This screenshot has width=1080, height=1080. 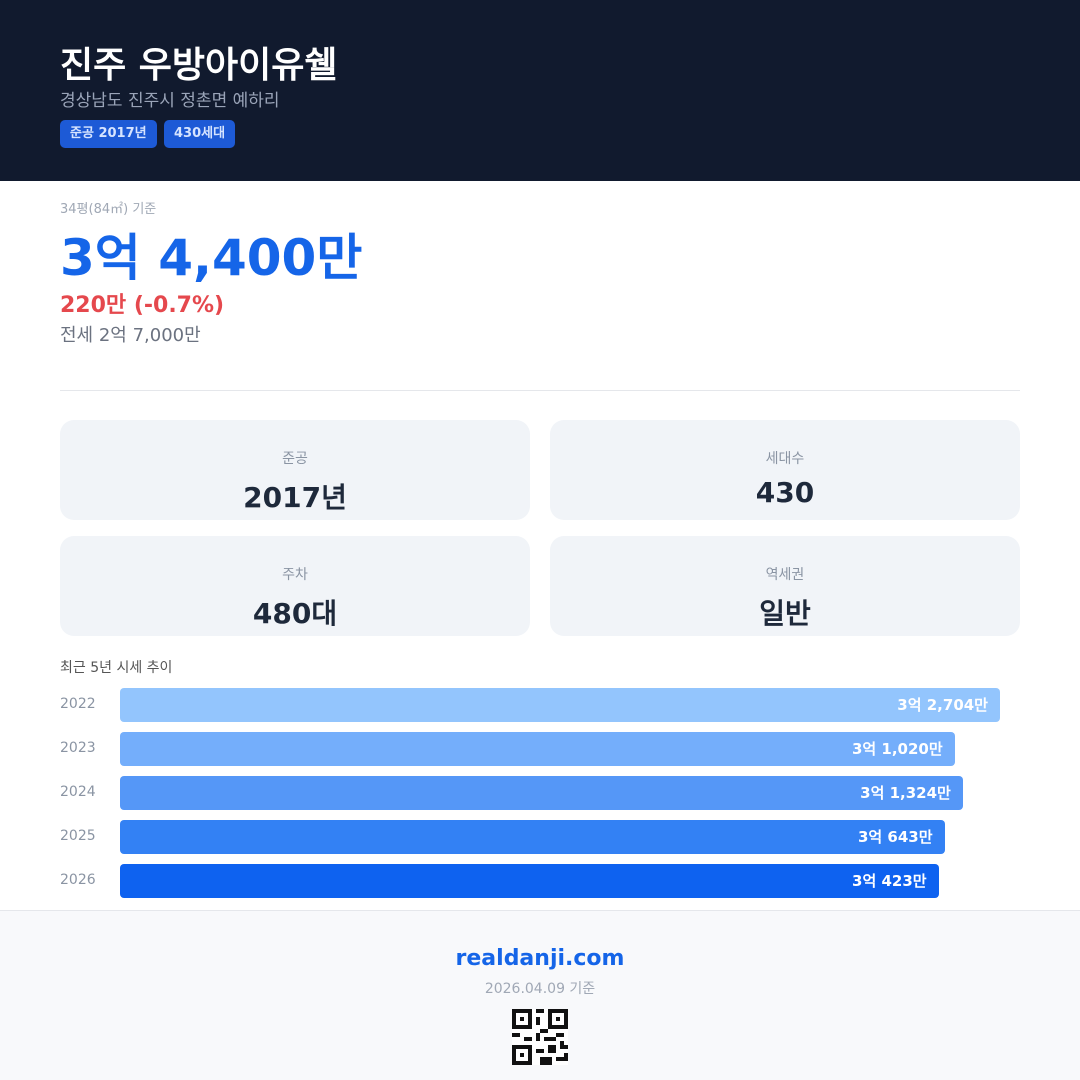 I want to click on bar: 3억 1,324만, so click(x=541, y=793).